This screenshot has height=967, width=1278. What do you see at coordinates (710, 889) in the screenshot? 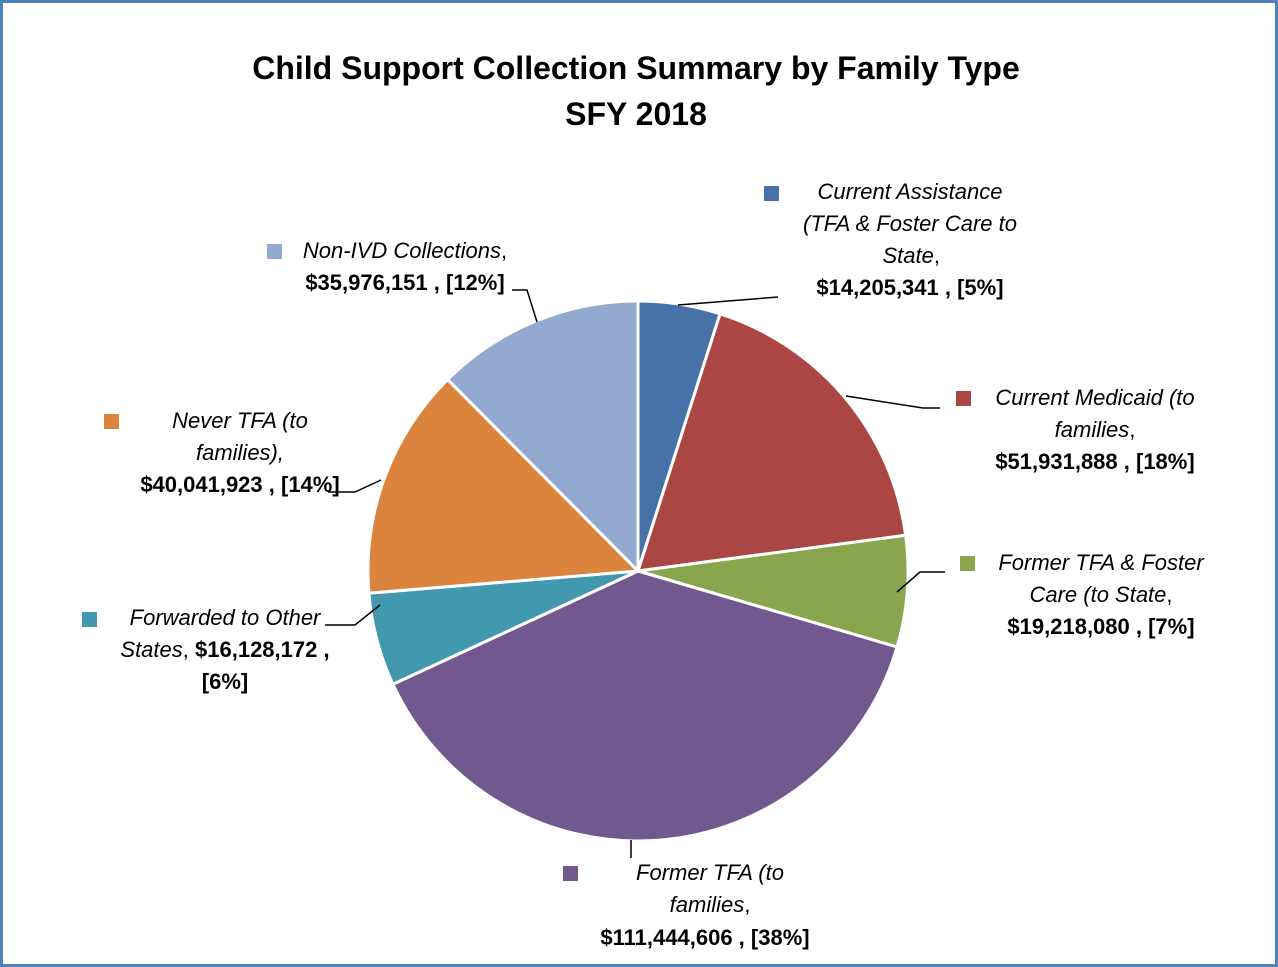
I see `data-label-former-tfa: Former TFA (to families,` at bounding box center [710, 889].